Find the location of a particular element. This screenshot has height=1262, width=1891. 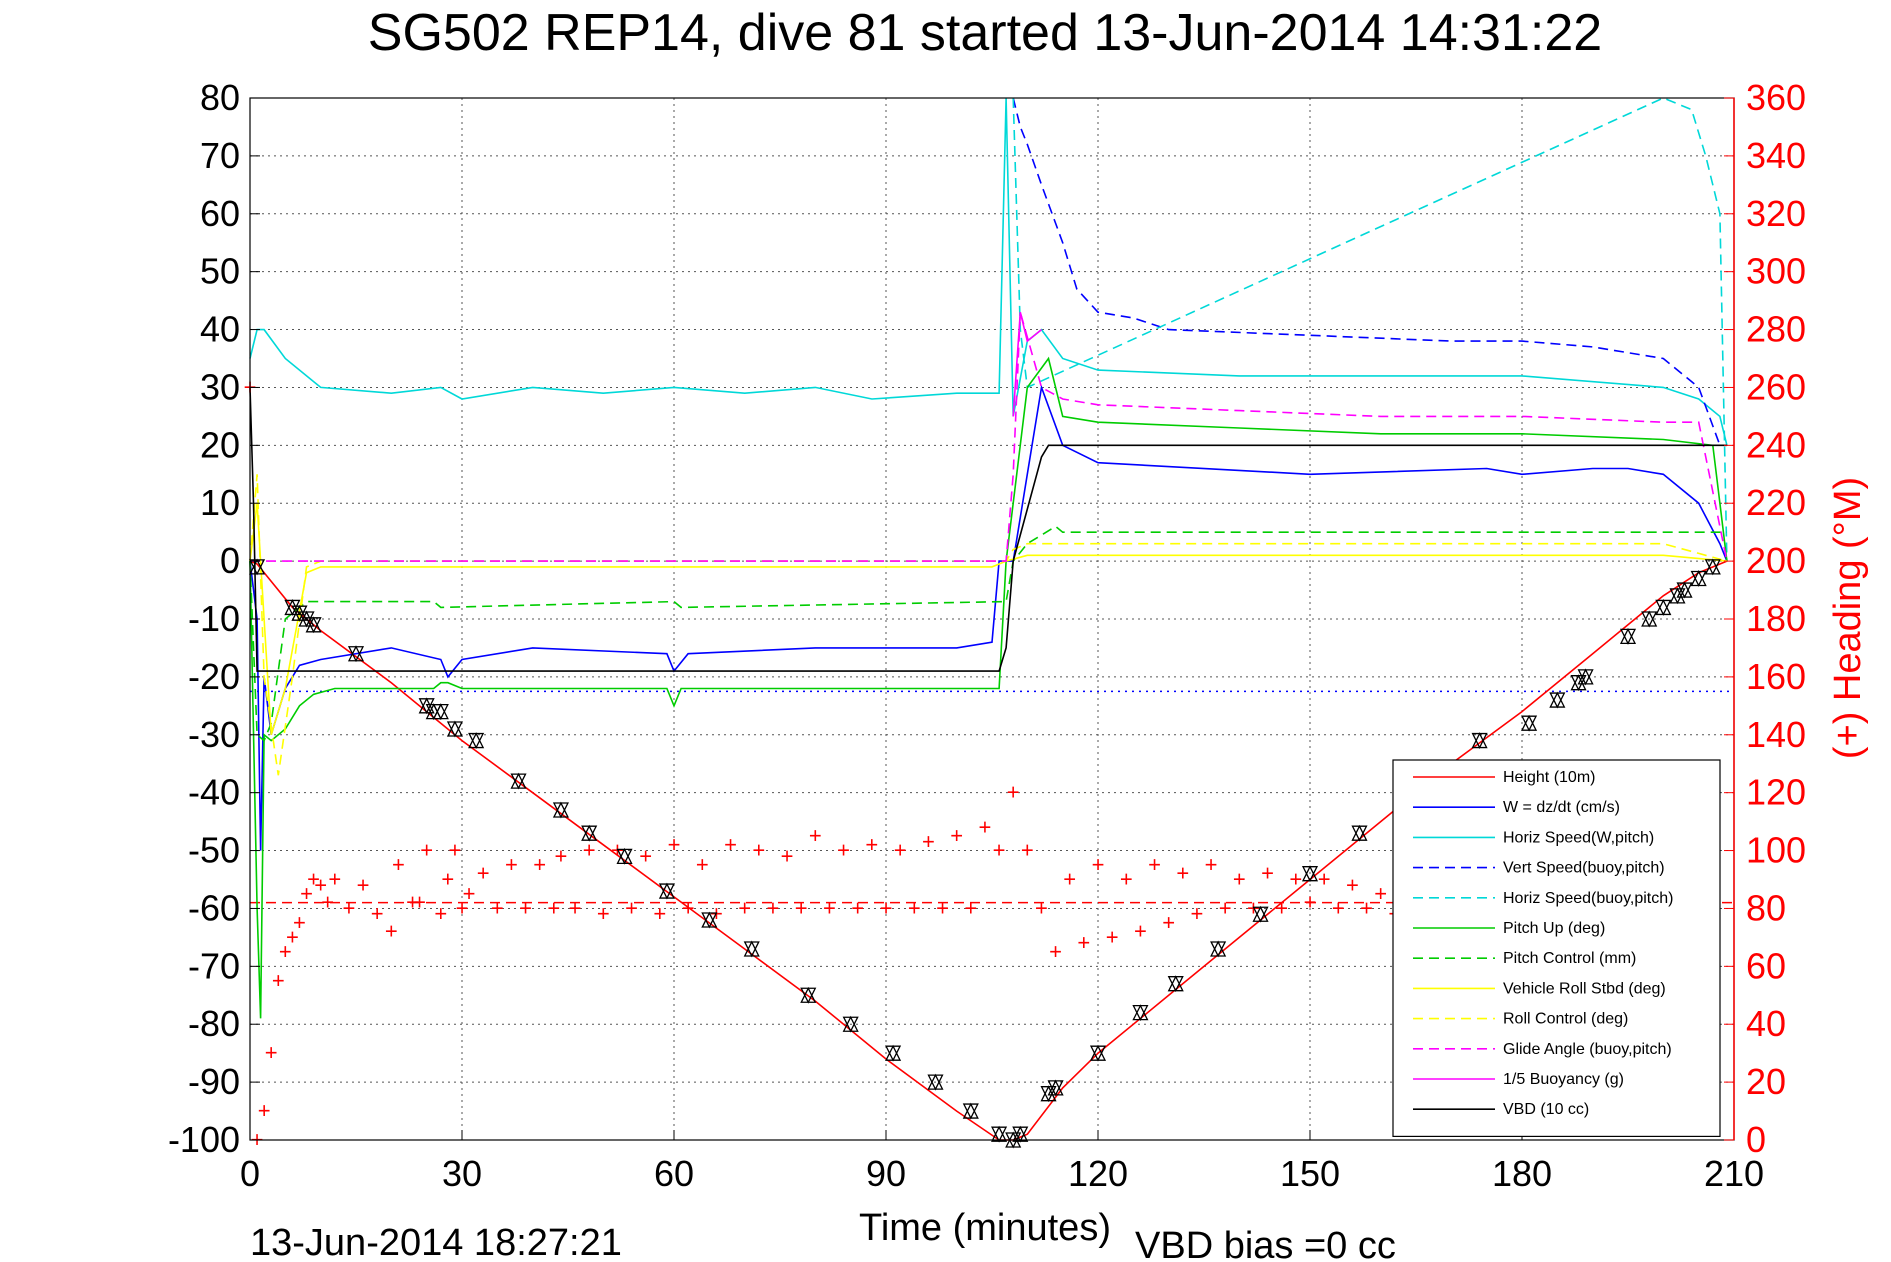

x-tick-label: 0 is located at coordinates (250, 1173).